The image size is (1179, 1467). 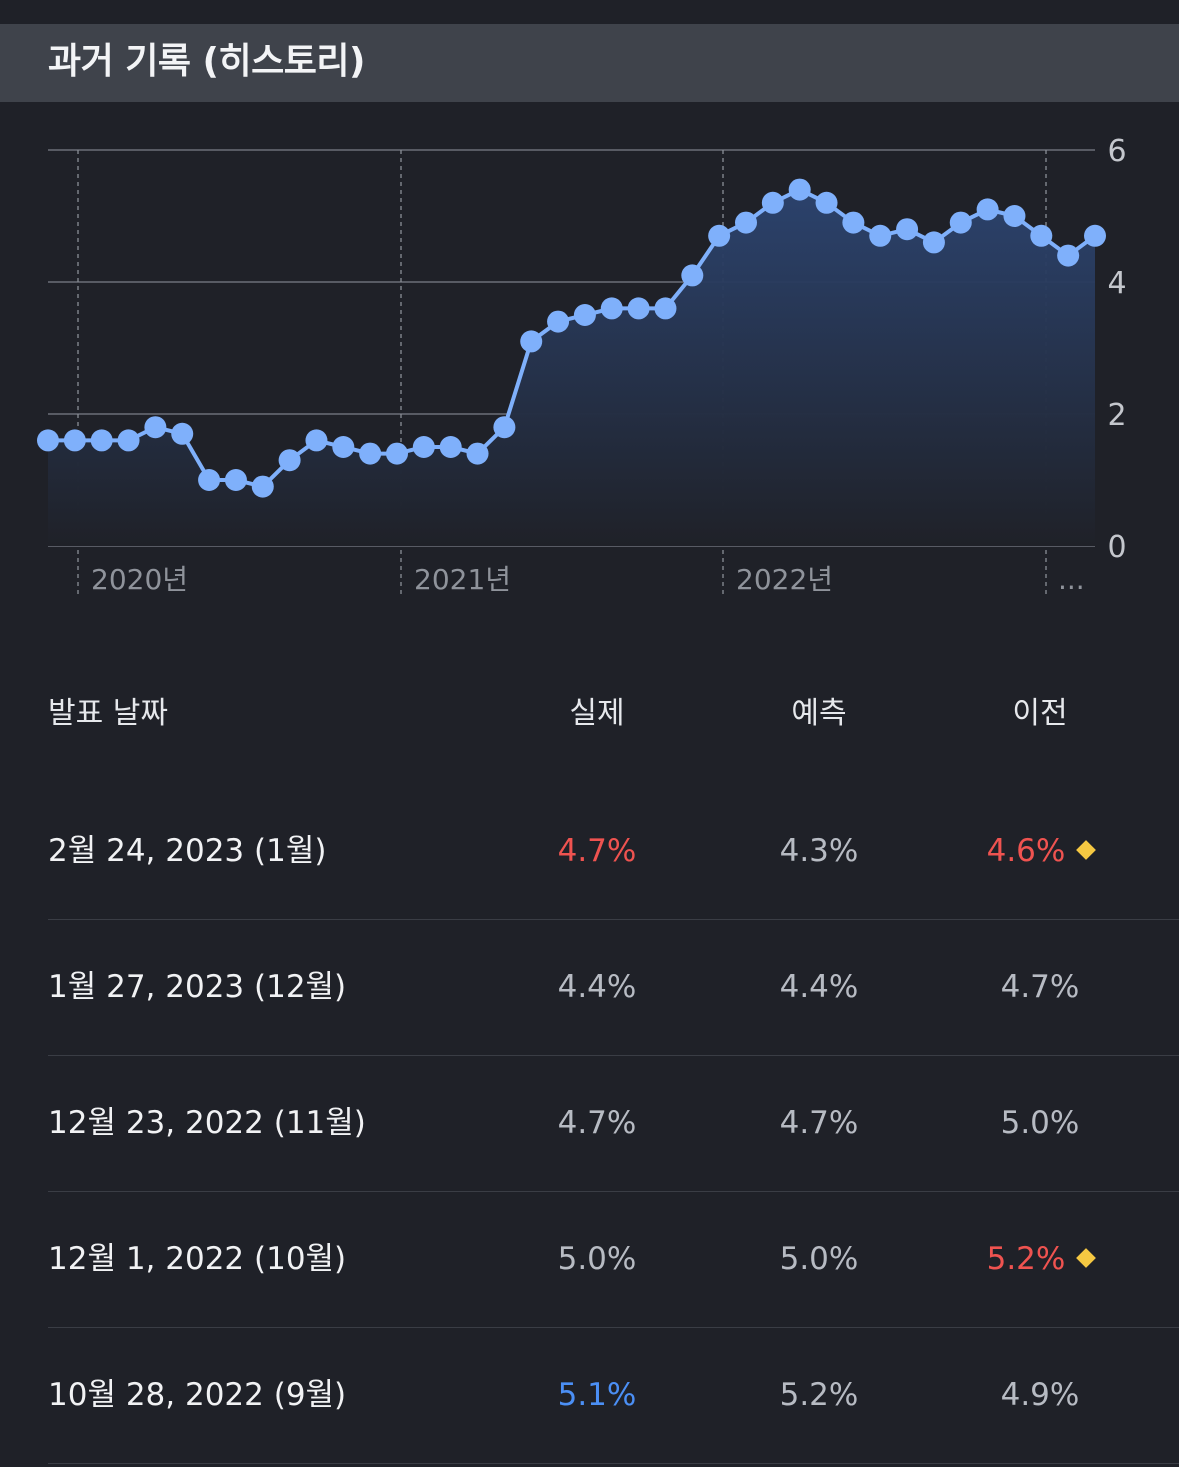 What do you see at coordinates (462, 579) in the screenshot?
I see `x-tick-label: 2021년` at bounding box center [462, 579].